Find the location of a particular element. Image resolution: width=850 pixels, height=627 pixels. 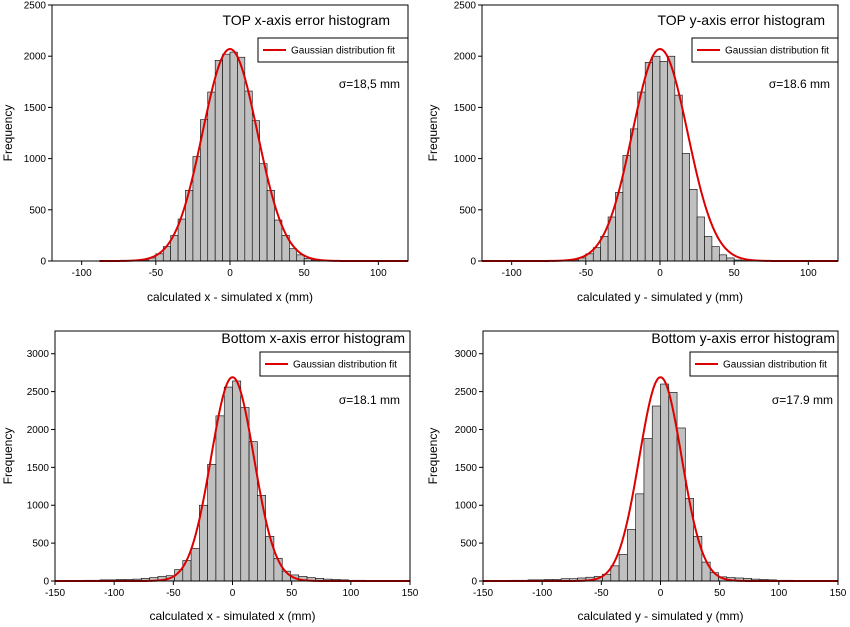

sigma-annotation: σ=18.1 mm is located at coordinates (369, 400).